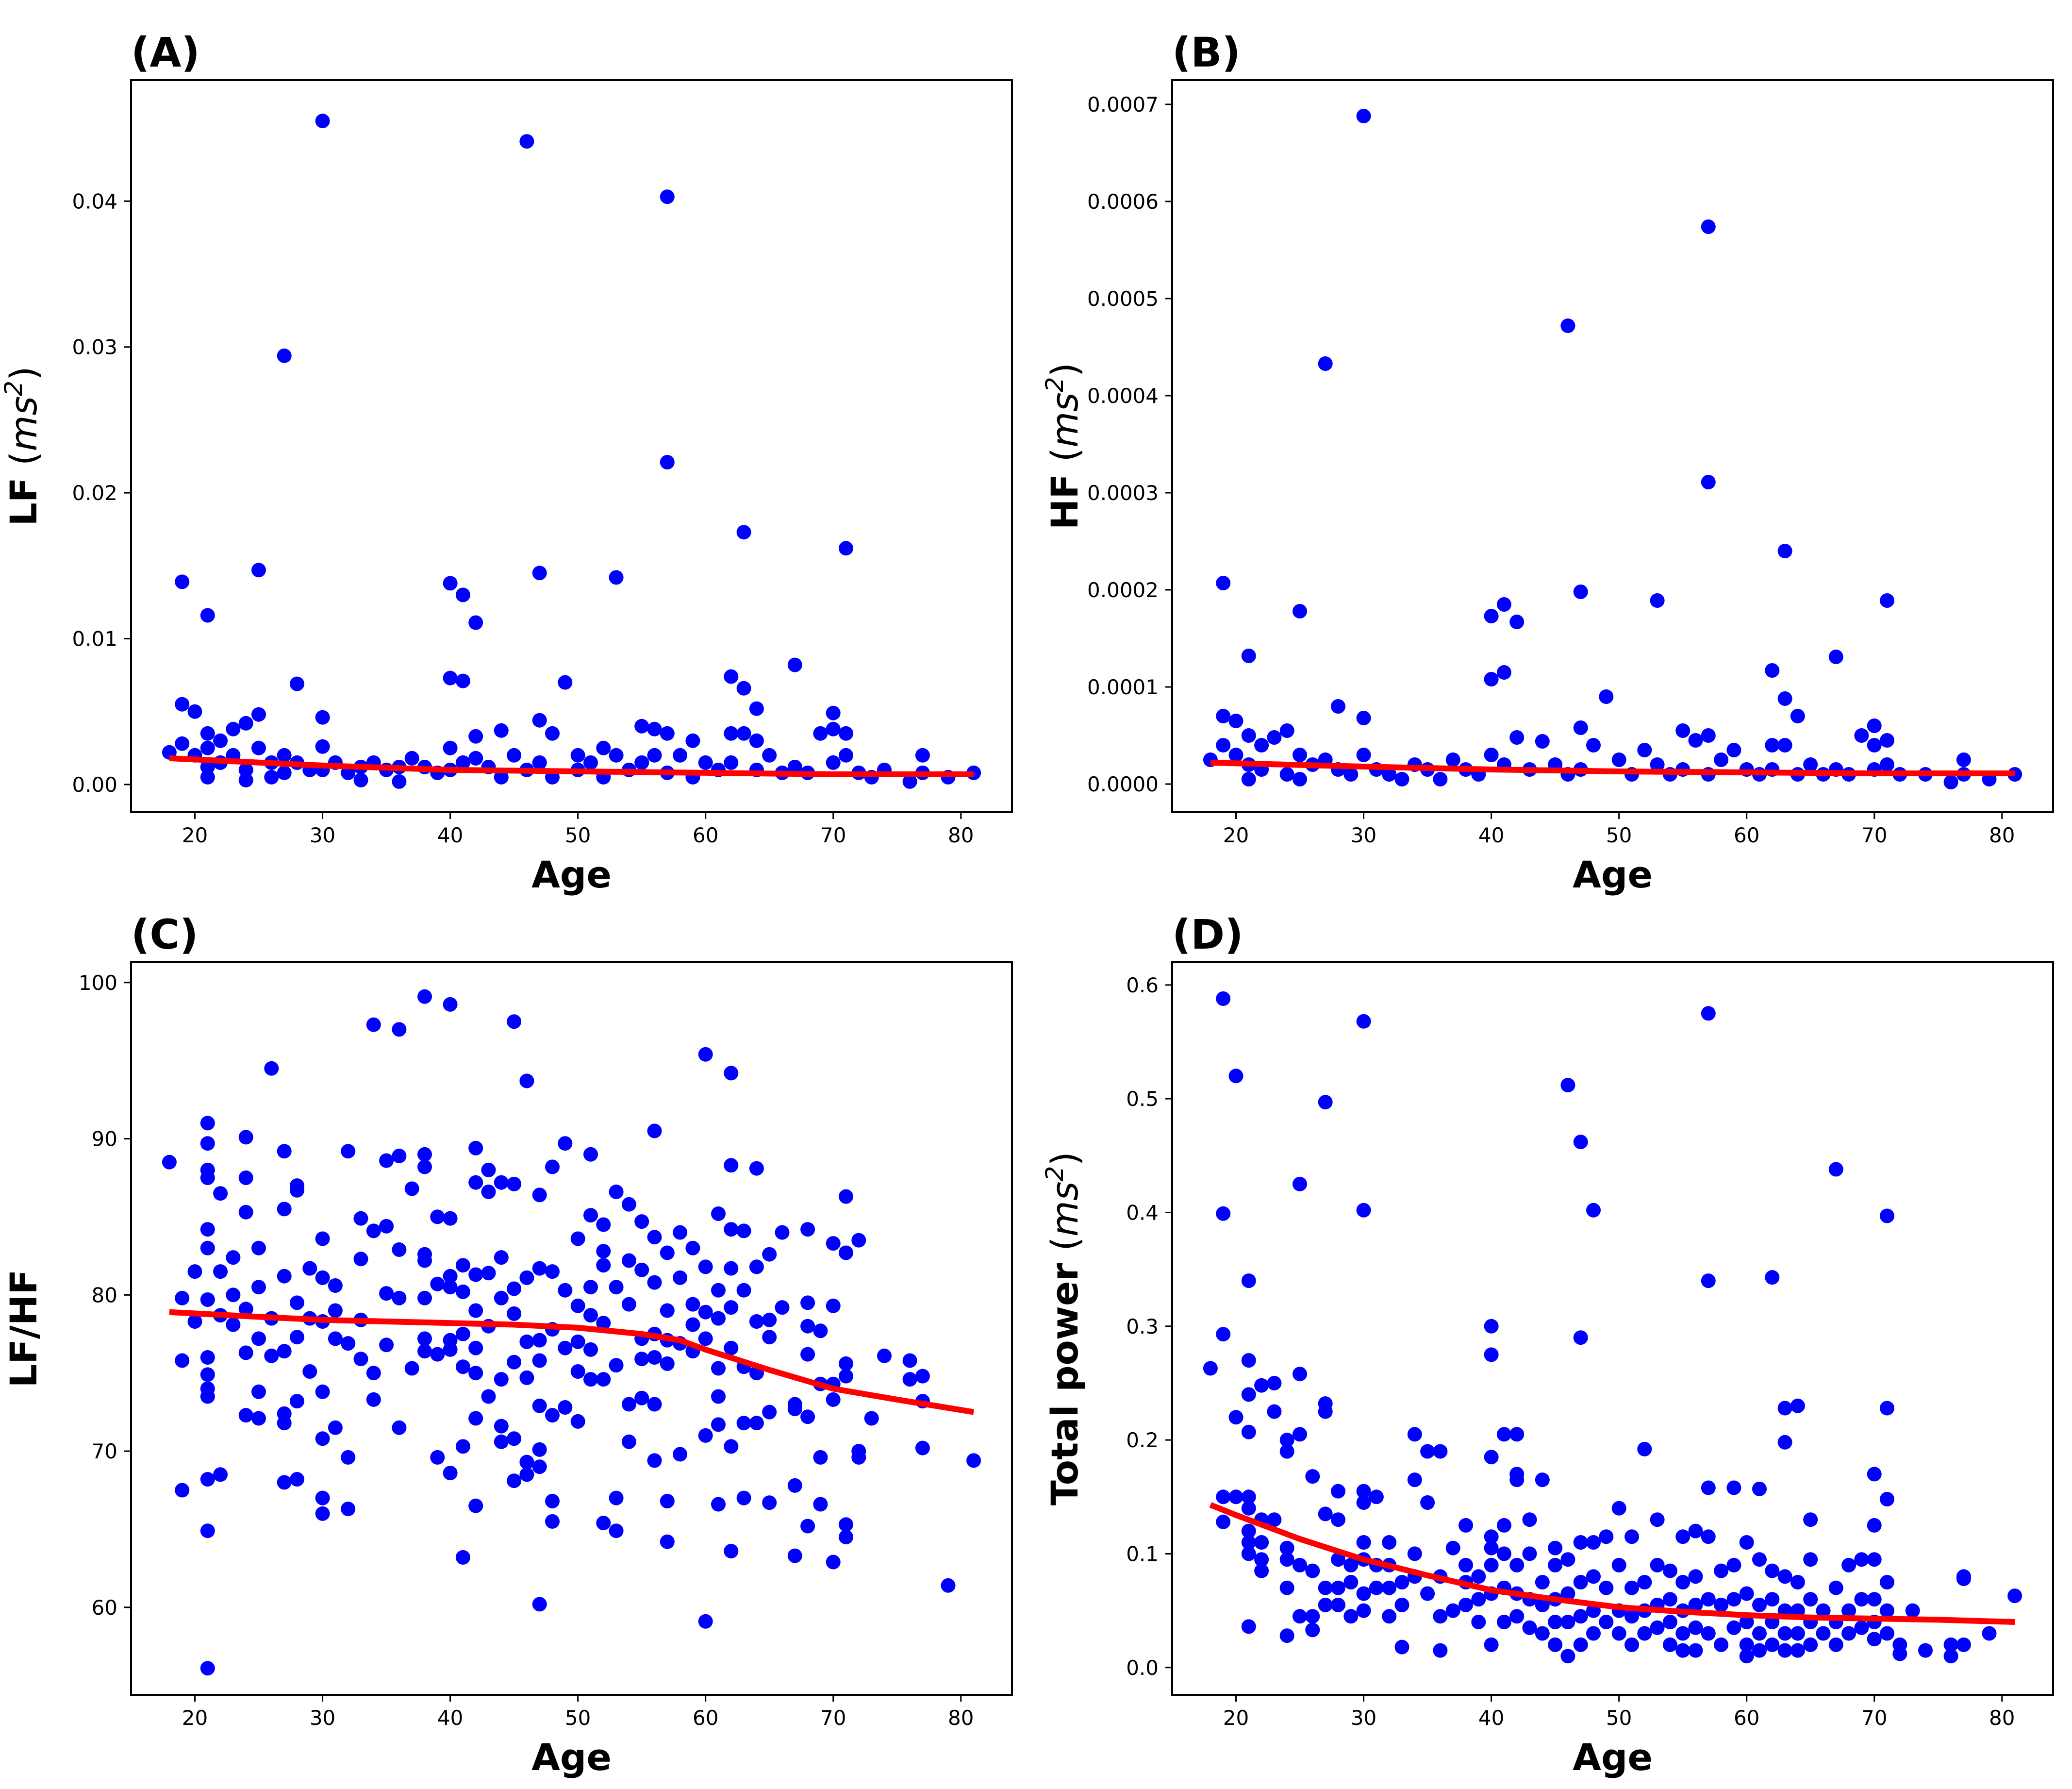 The image size is (2072, 1789). Describe the element at coordinates (1123, 590) in the screenshot. I see `panel-b-y-tick-label: 0.0002` at that location.